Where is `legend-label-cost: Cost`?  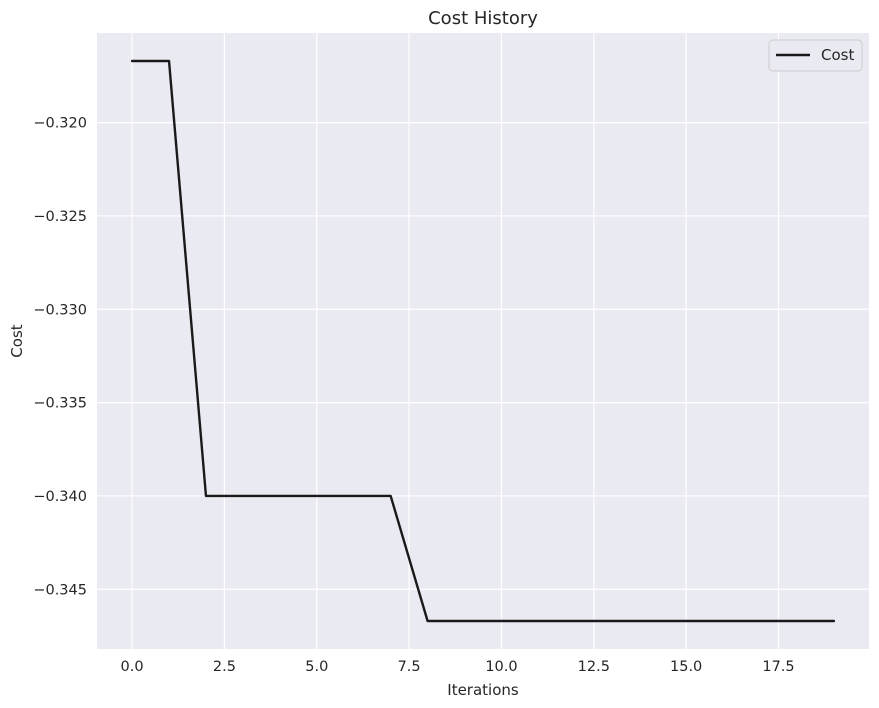
legend-label-cost: Cost is located at coordinates (837, 55).